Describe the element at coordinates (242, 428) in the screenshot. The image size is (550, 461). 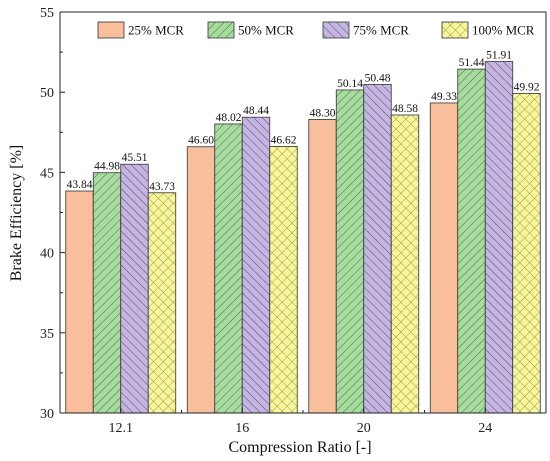
I see `x-tick-label: 16` at that location.